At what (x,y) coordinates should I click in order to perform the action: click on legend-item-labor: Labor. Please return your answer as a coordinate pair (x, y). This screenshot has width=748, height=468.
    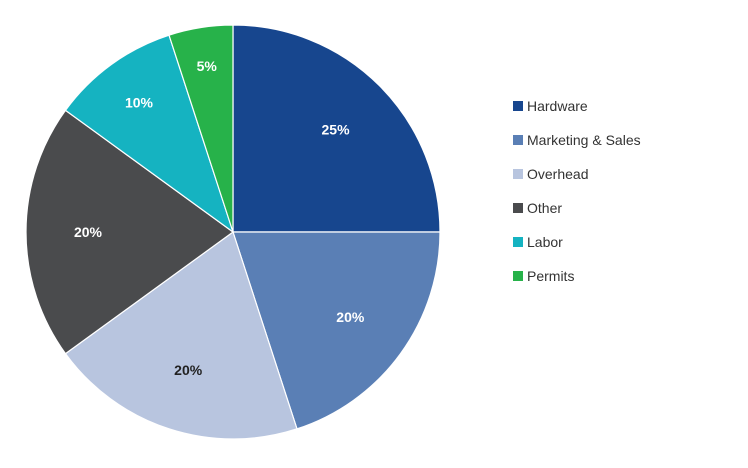
    Looking at the image, I should click on (538, 242).